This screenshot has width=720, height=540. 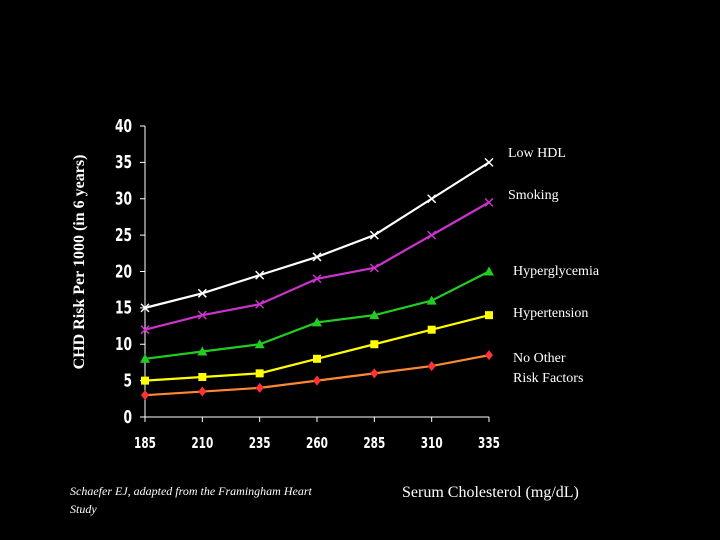 What do you see at coordinates (123, 271) in the screenshot?
I see `y-tick-label: 20` at bounding box center [123, 271].